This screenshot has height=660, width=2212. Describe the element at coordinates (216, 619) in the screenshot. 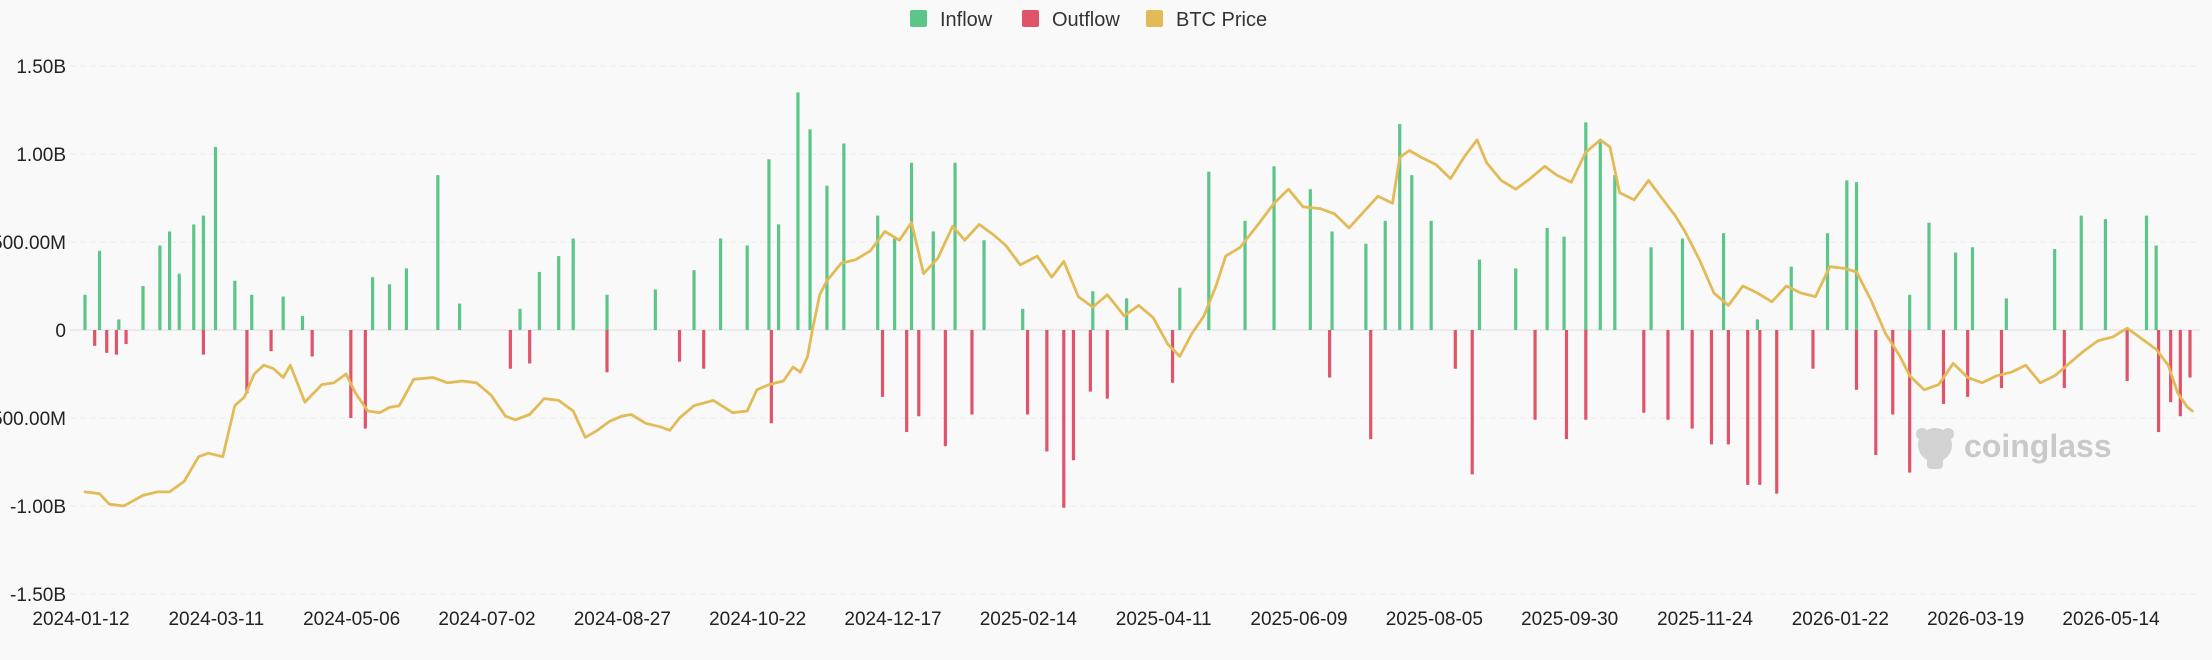

I see `x-tick-label: 2024-03-11` at that location.